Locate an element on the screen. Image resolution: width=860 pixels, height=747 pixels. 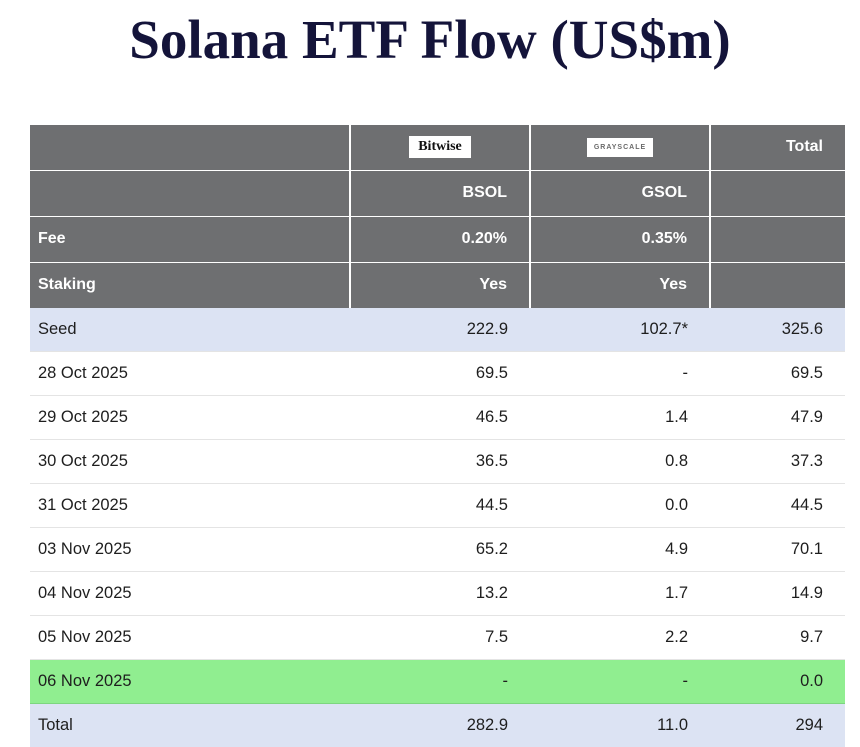
grayscale-header-cell: GRAYSCALE is located at coordinates (619, 147).